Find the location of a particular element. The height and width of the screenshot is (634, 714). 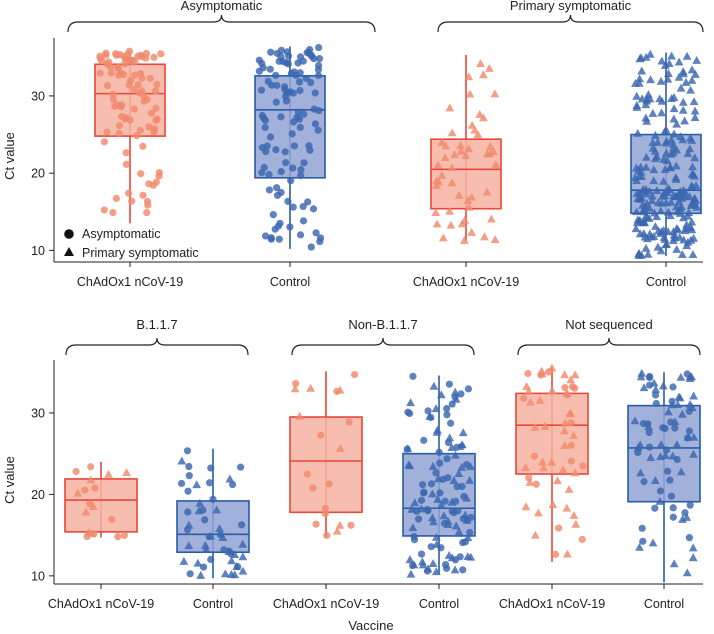

bottom-x-axis-title: Vaccine is located at coordinates (370, 625).